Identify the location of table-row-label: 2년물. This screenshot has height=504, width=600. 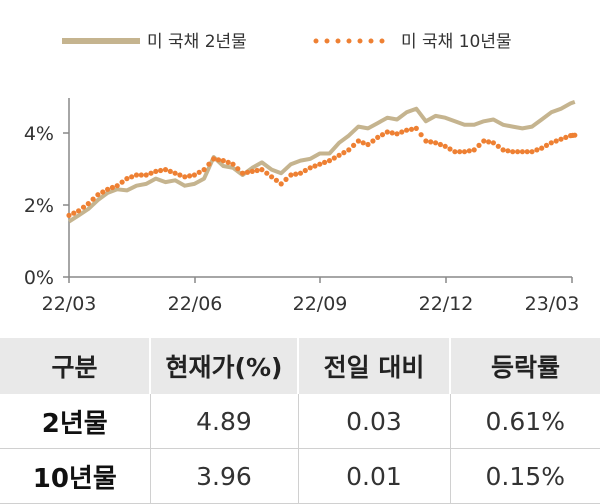
(75, 421).